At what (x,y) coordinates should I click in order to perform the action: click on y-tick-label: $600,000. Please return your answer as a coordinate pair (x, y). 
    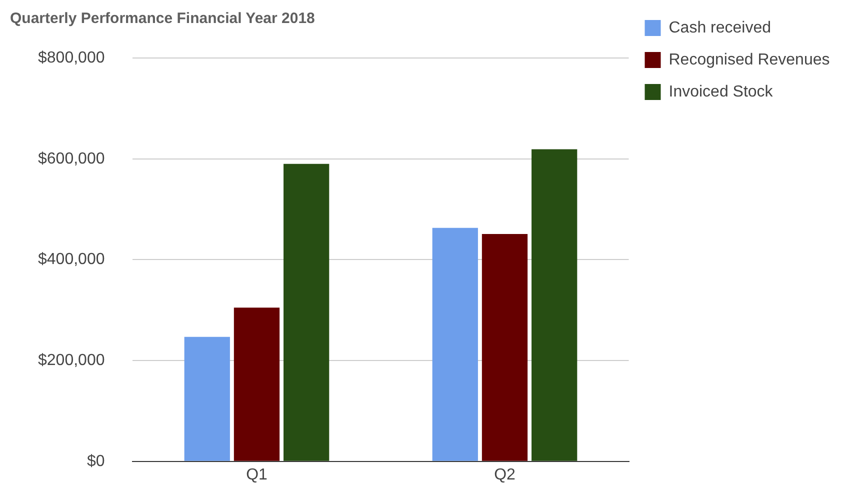
    Looking at the image, I should click on (71, 159).